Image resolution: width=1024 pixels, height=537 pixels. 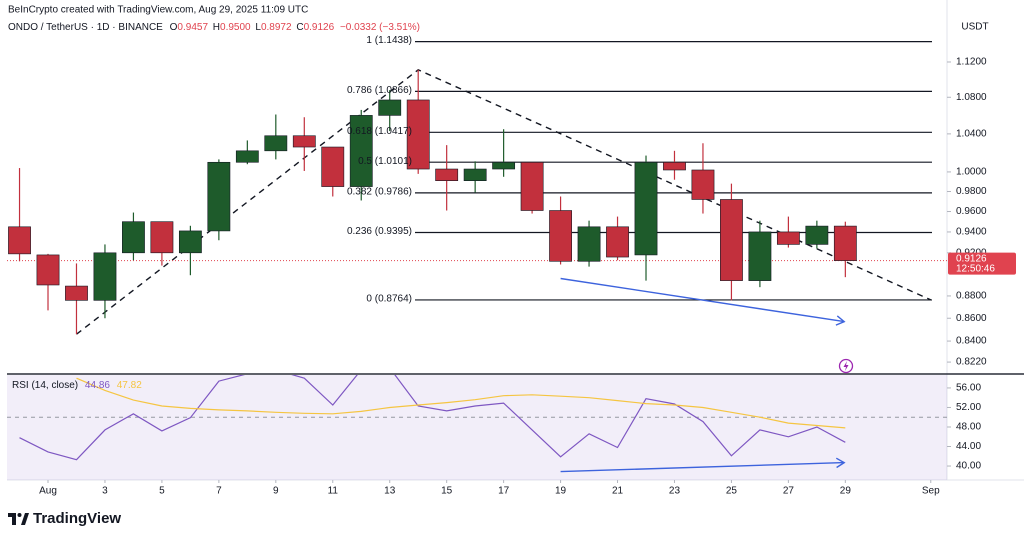 What do you see at coordinates (219, 491) in the screenshot?
I see `x-tick-label: 7` at bounding box center [219, 491].